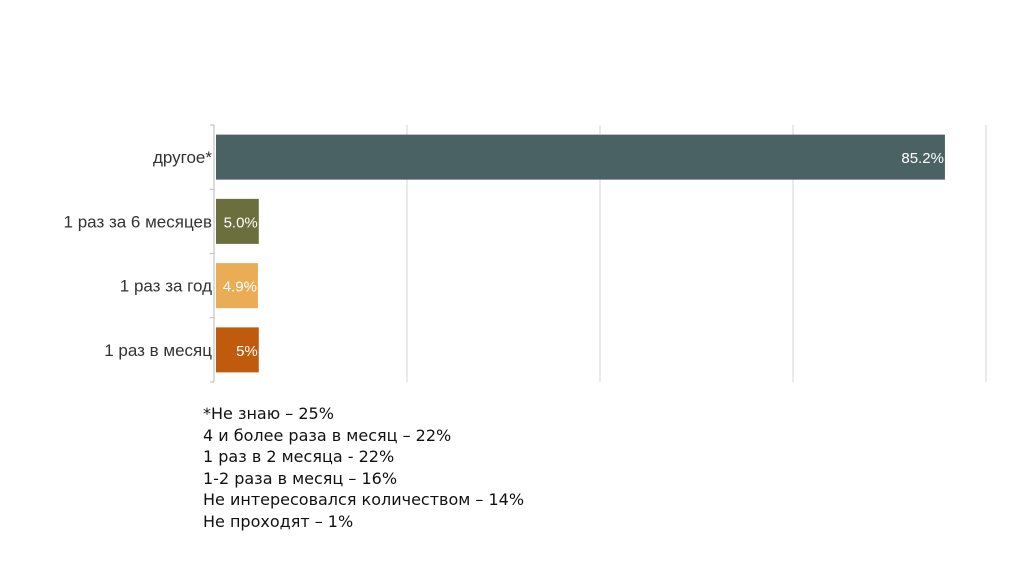 Image resolution: width=1024 pixels, height=576 pixels. What do you see at coordinates (182, 157) in the screenshot?
I see `category-label: другое*` at bounding box center [182, 157].